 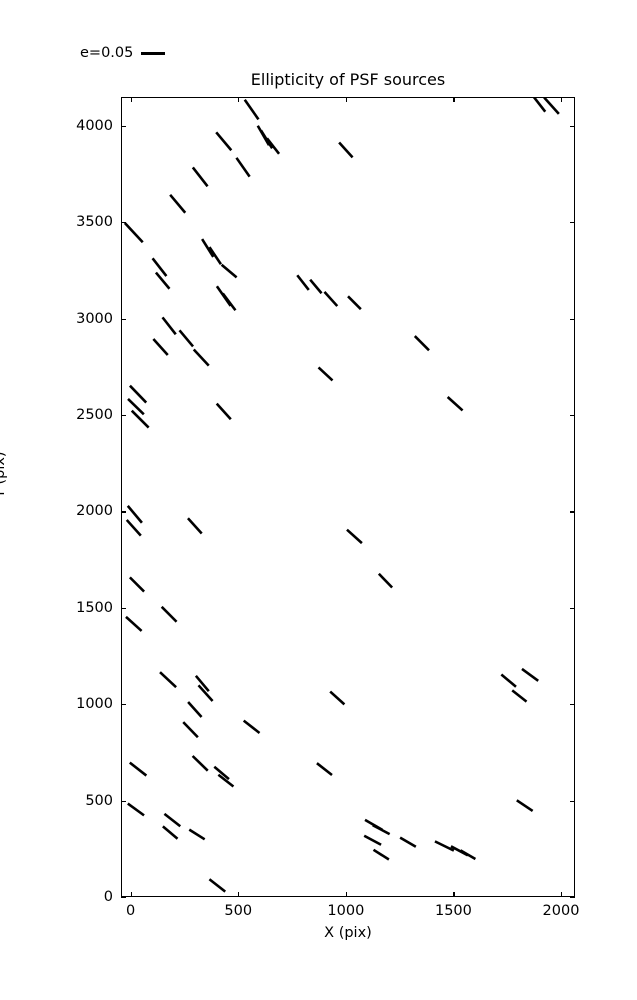 I want to click on y-tick-label: 2500, so click(x=94, y=415).